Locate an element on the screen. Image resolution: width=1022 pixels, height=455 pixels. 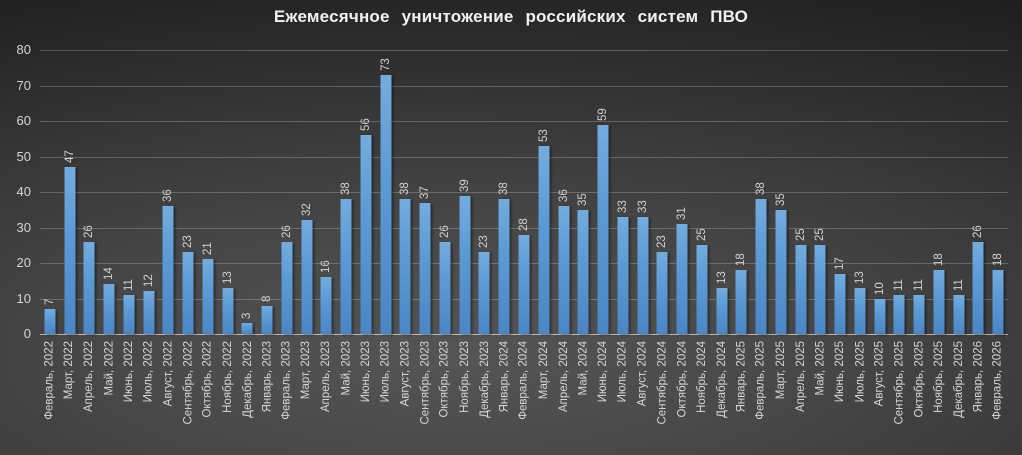
bar-slot: 33 is located at coordinates (623, 192).